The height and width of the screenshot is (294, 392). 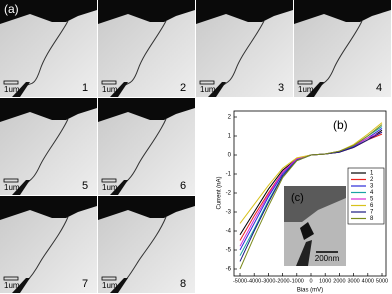 I want to click on tem-frame: 1um 6, so click(x=146, y=146).